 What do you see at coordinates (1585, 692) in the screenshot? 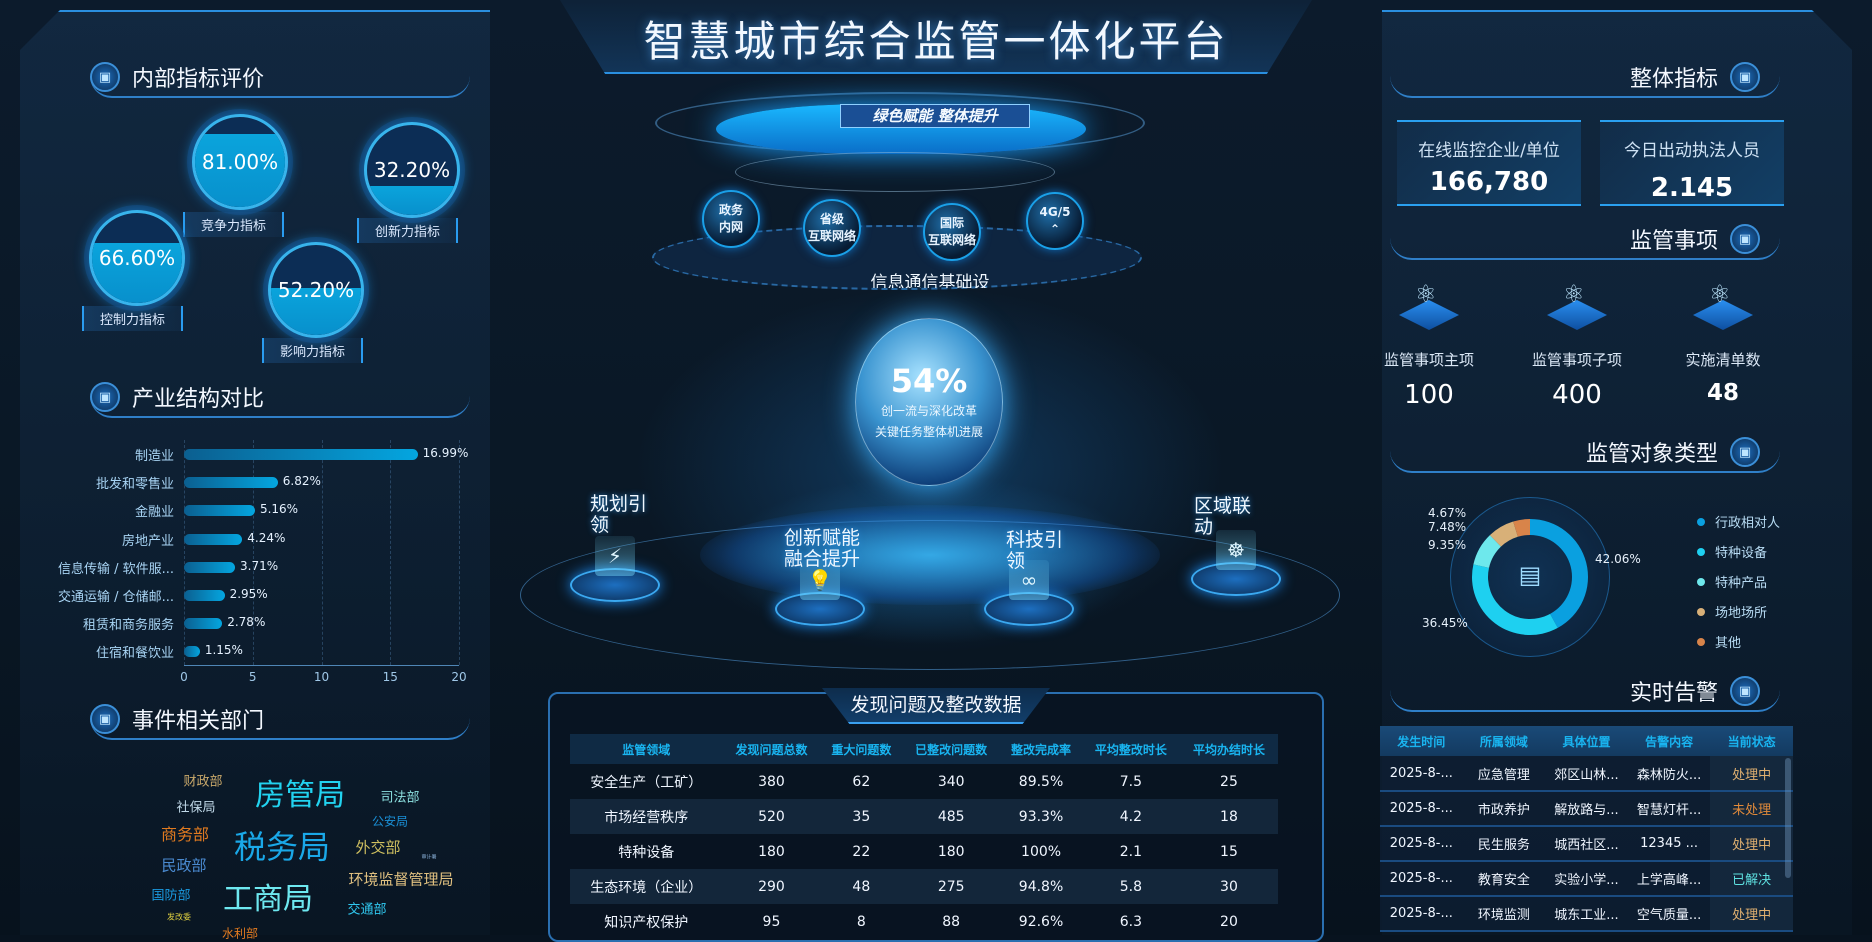
I see `section-alerts: 实时告警 ▣` at bounding box center [1585, 692].